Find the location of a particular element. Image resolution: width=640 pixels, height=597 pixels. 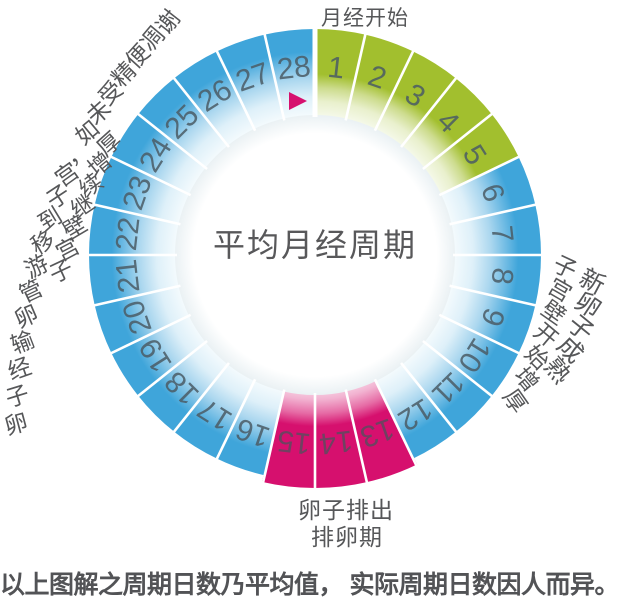

day-number-22: 22 is located at coordinates (128, 234).